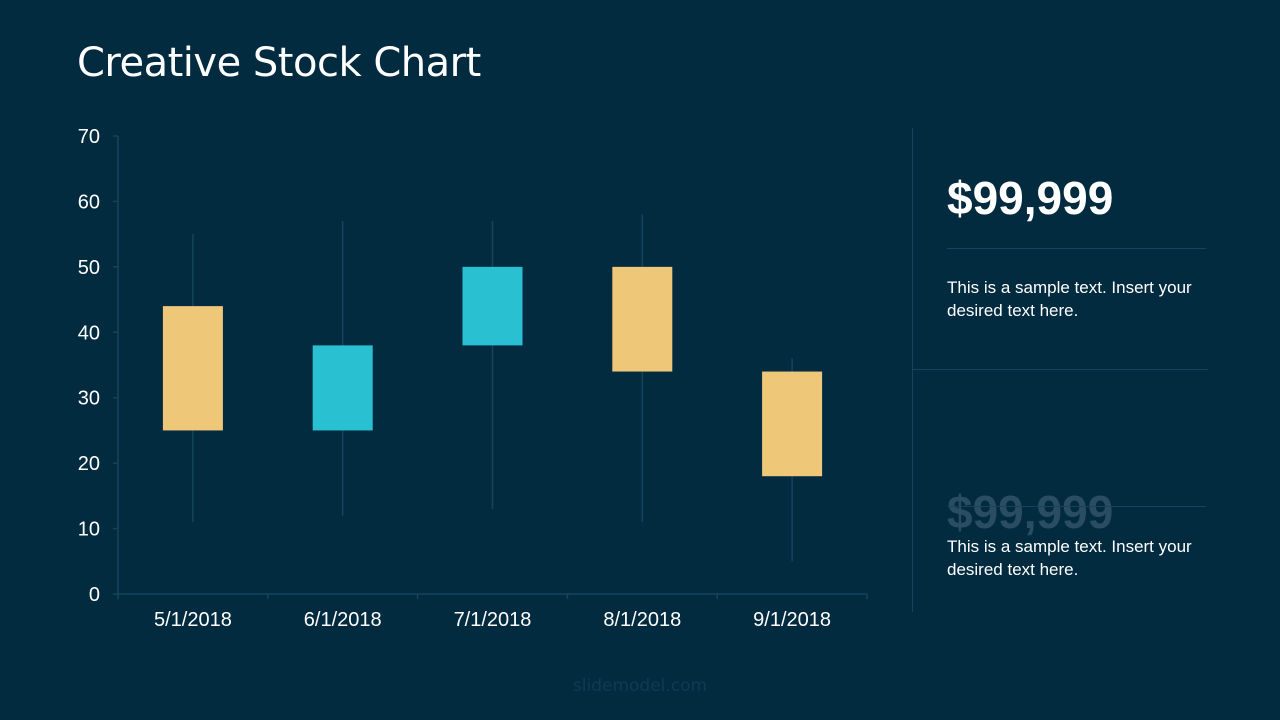 The image size is (1280, 720). I want to click on x-tick-label: 9/1/2018, so click(792, 620).